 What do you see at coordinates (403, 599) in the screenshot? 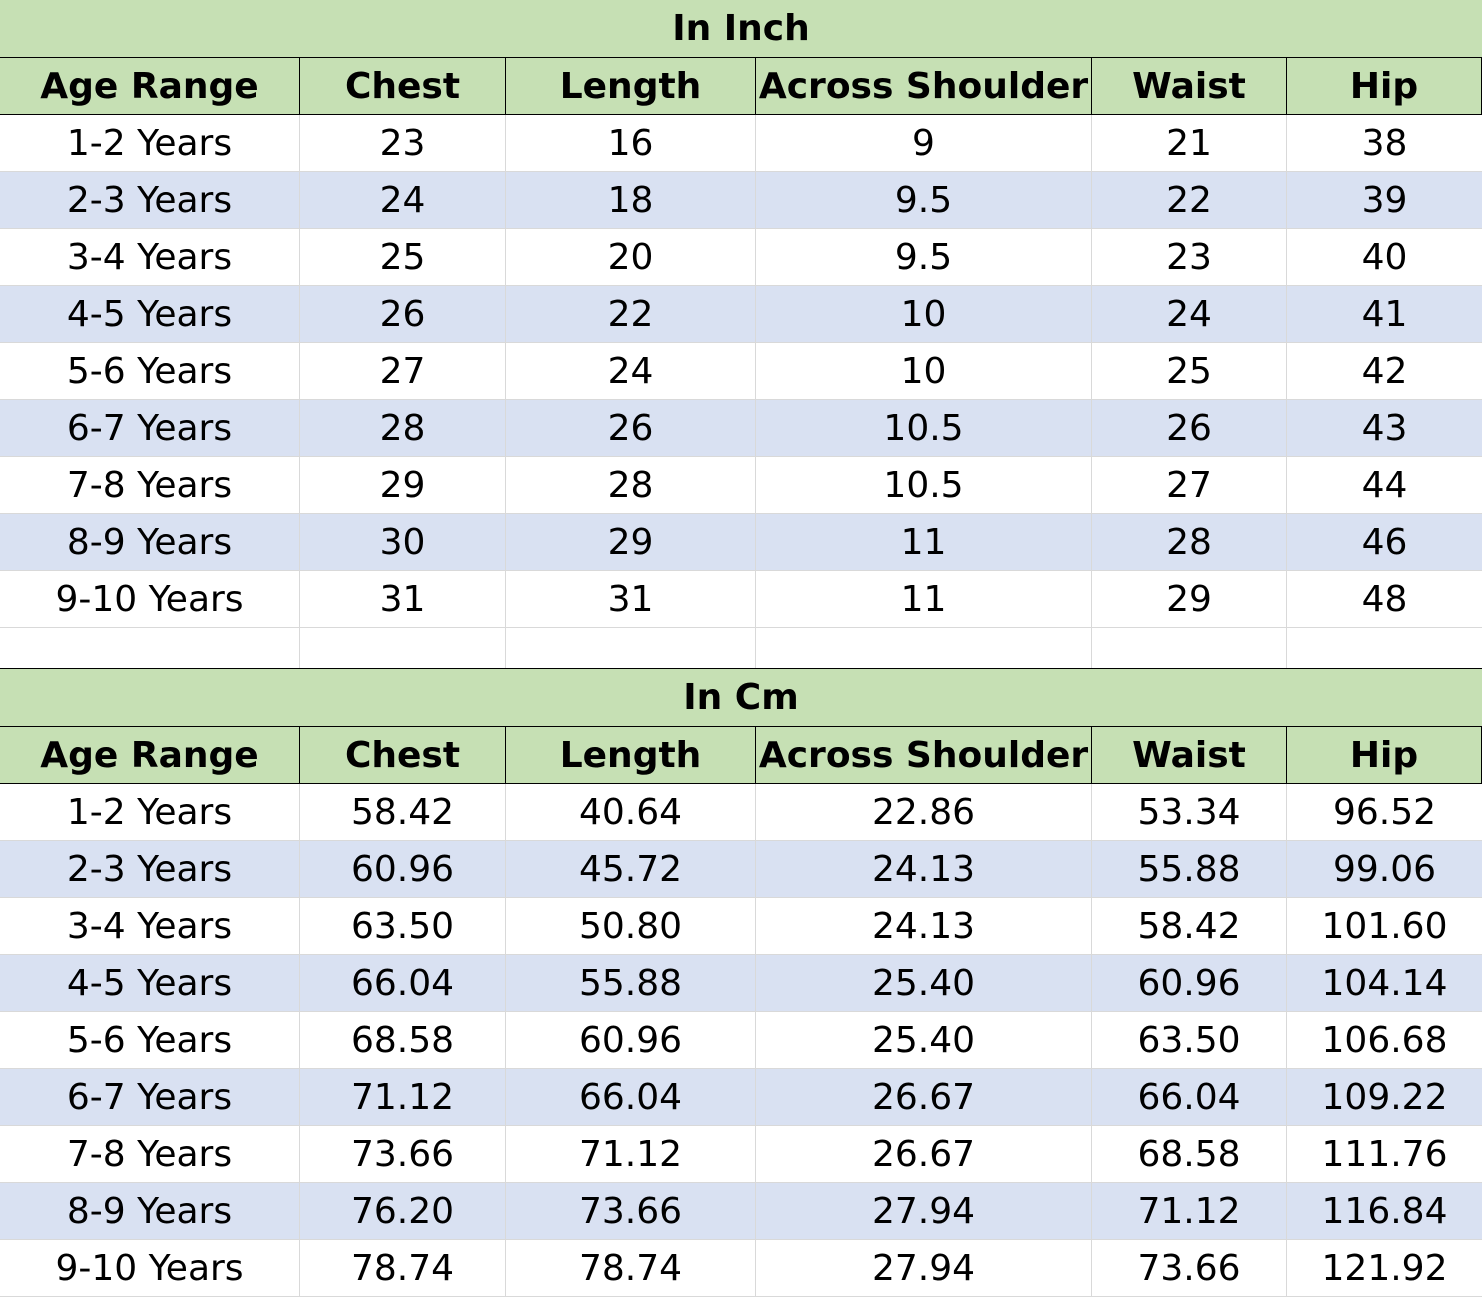
I see `cell-chest: 31` at bounding box center [403, 599].